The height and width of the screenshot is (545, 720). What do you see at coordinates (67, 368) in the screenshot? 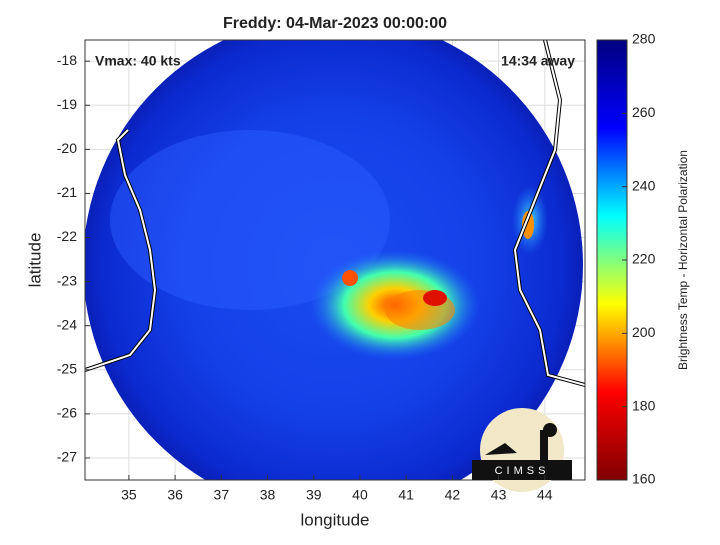
I see `y-tick-label: -25` at bounding box center [67, 368].